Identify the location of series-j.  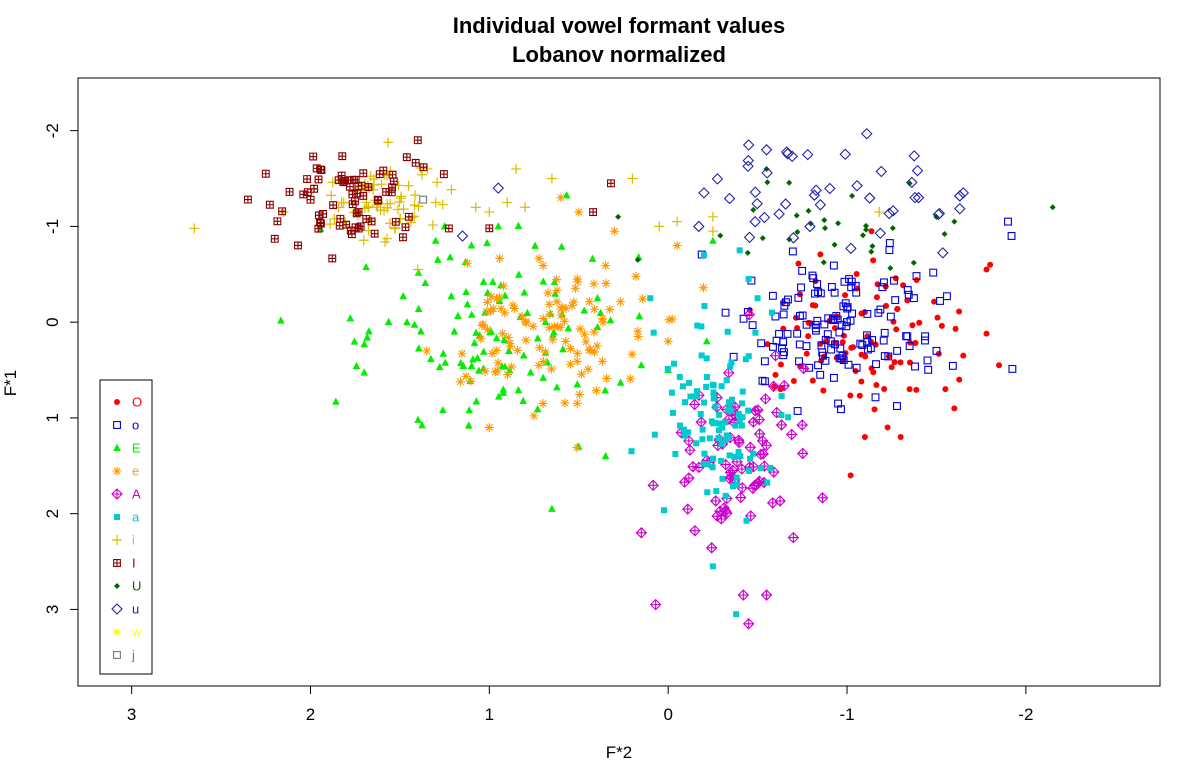
(423, 199).